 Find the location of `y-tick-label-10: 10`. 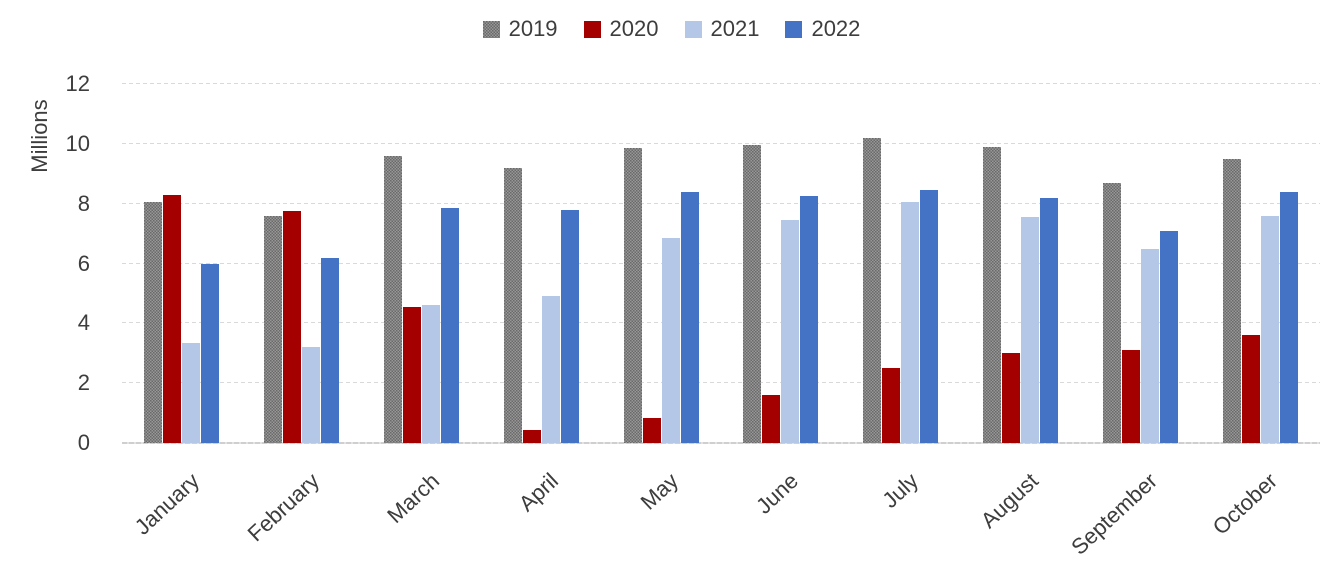

y-tick-label-10: 10 is located at coordinates (77, 143).